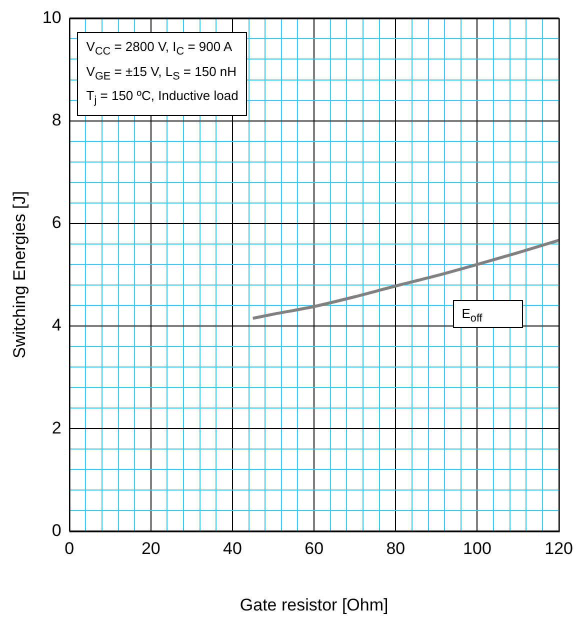 Image resolution: width=581 pixels, height=624 pixels. Describe the element at coordinates (232, 548) in the screenshot. I see `x-tick-label: 40` at that location.